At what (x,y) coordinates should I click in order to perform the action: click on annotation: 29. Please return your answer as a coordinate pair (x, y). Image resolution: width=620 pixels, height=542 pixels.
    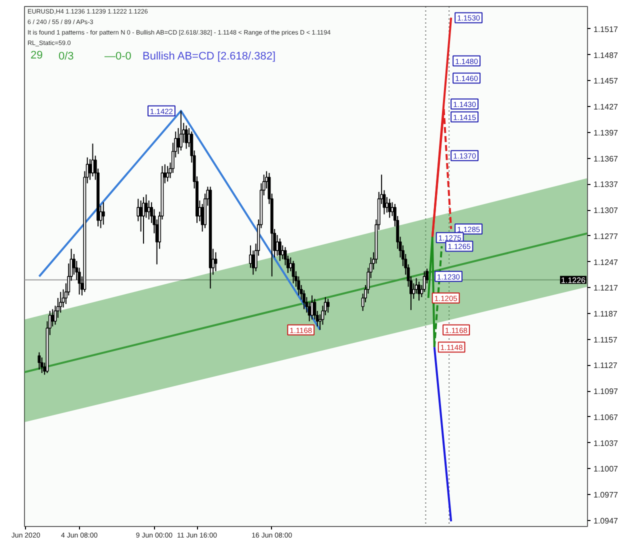
    Looking at the image, I should click on (36, 56).